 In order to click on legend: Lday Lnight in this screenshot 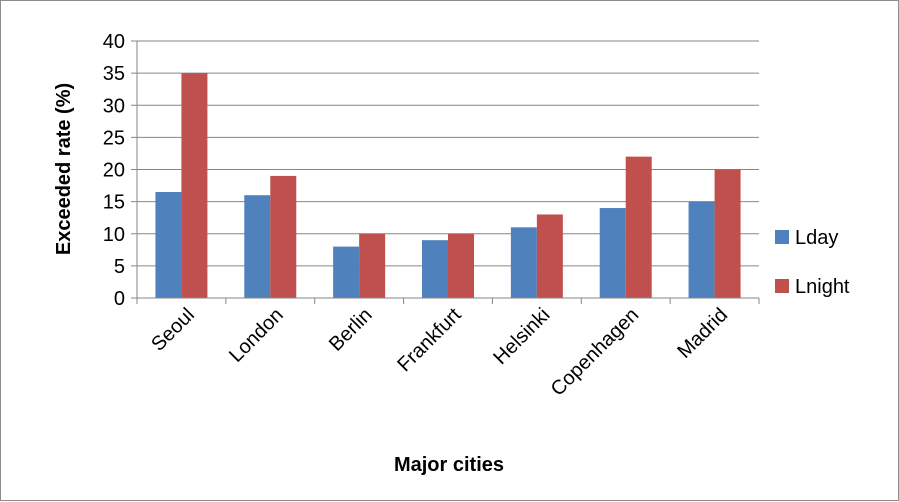, I will do `click(812, 262)`.